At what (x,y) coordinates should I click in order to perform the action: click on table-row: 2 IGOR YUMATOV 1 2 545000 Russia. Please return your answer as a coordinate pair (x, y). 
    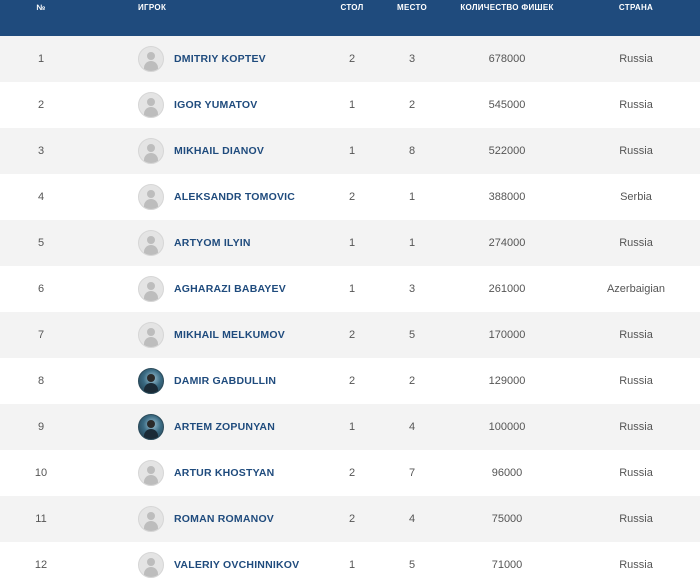
    Looking at the image, I should click on (350, 105).